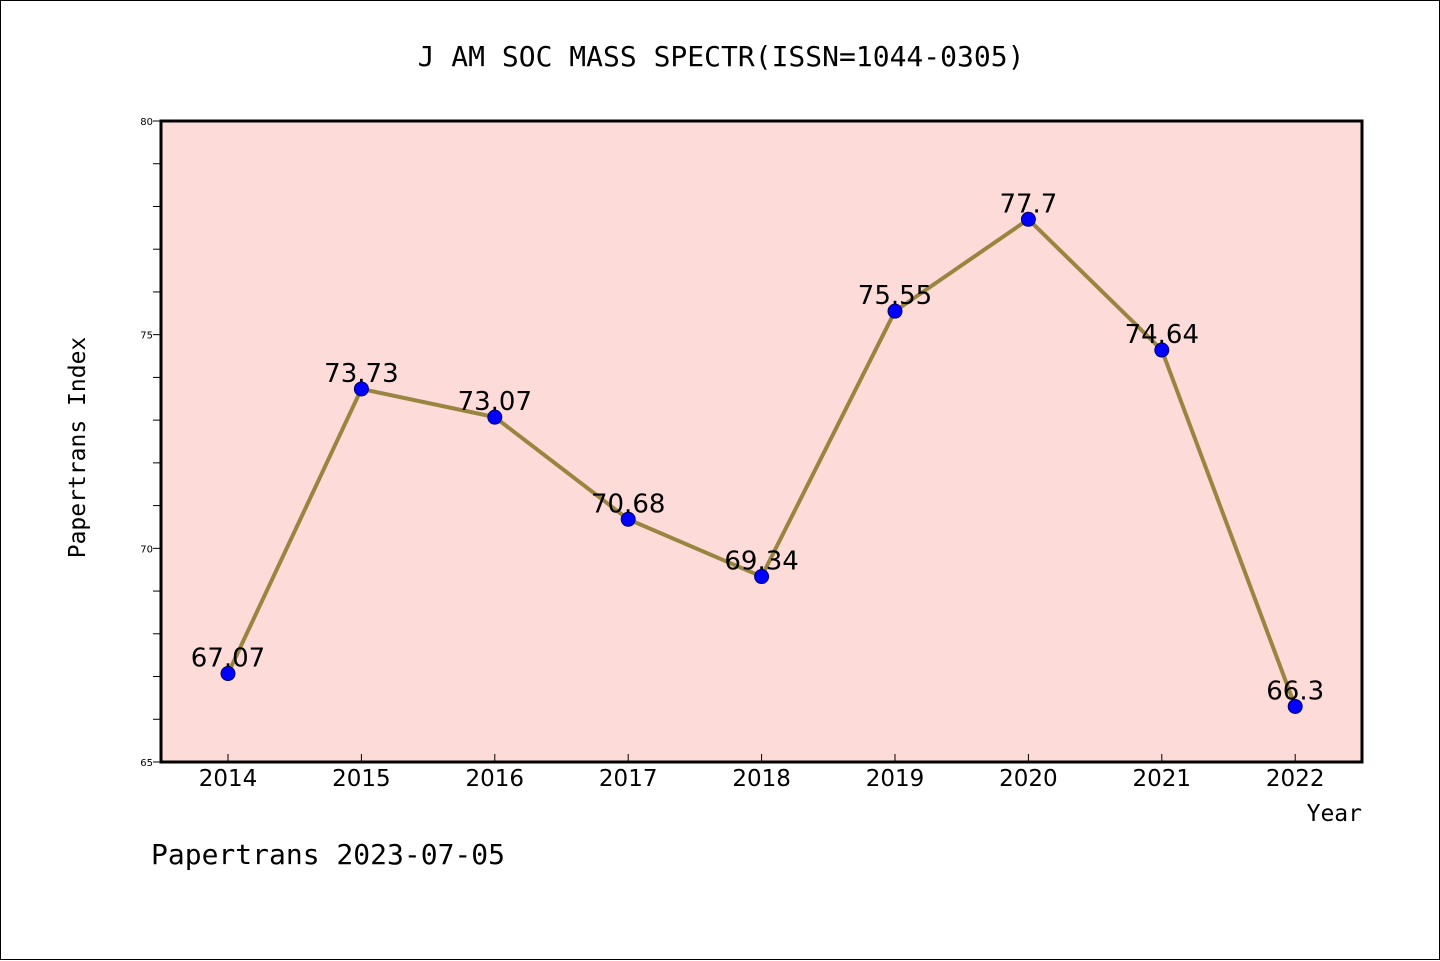 This screenshot has width=1440, height=961. Describe the element at coordinates (361, 779) in the screenshot. I see `x-tick-label: 2015` at that location.